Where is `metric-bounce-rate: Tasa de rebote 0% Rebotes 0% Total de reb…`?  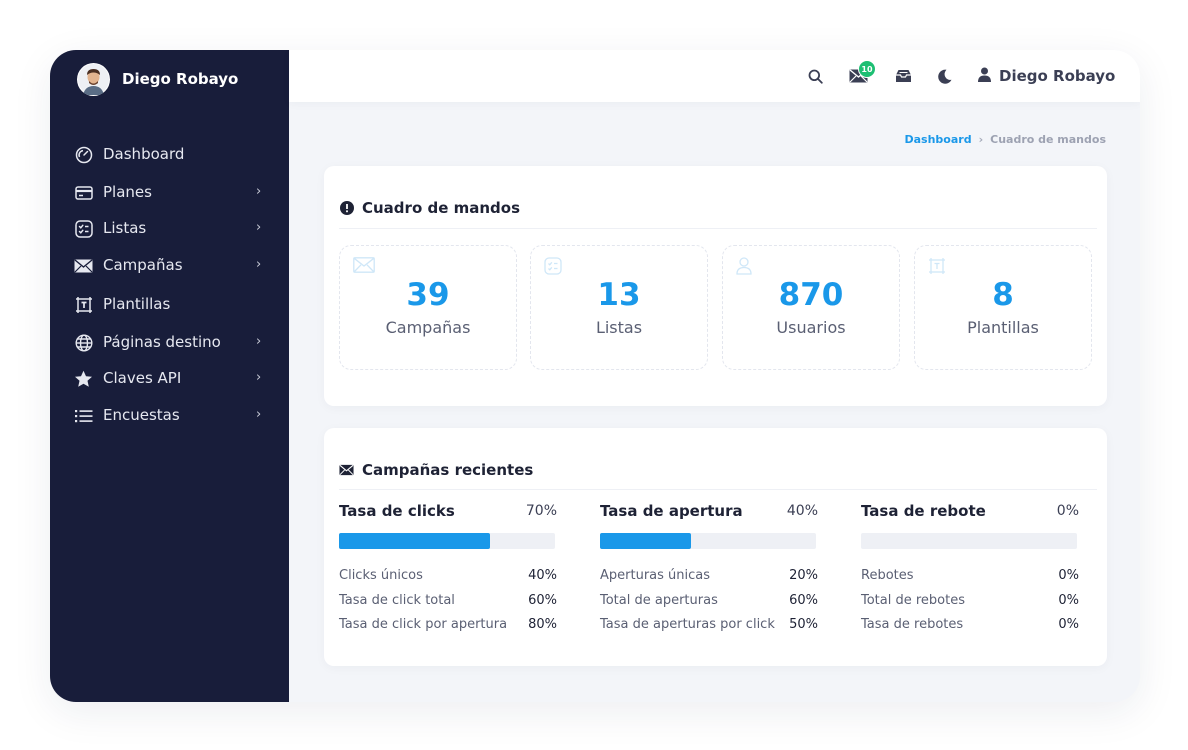
metric-bounce-rate: Tasa de rebote 0% Rebotes 0% Total de reb… is located at coordinates (970, 566).